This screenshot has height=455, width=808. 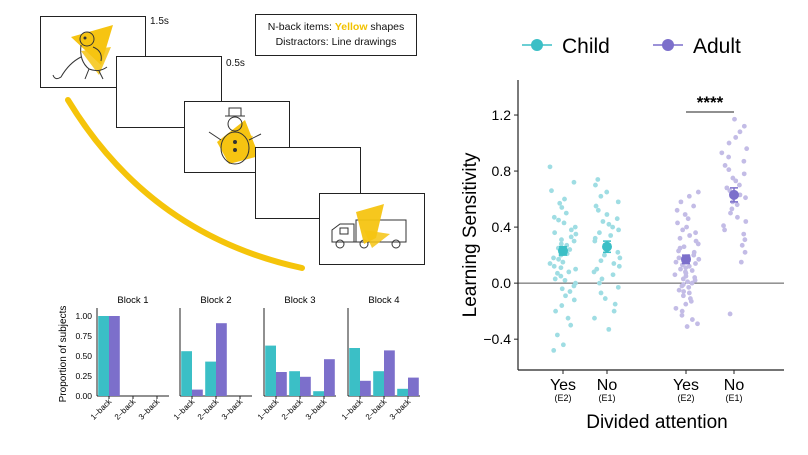 What do you see at coordinates (502, 283) in the screenshot?
I see `scatter-y-tick-label: 0.0` at bounding box center [502, 283].